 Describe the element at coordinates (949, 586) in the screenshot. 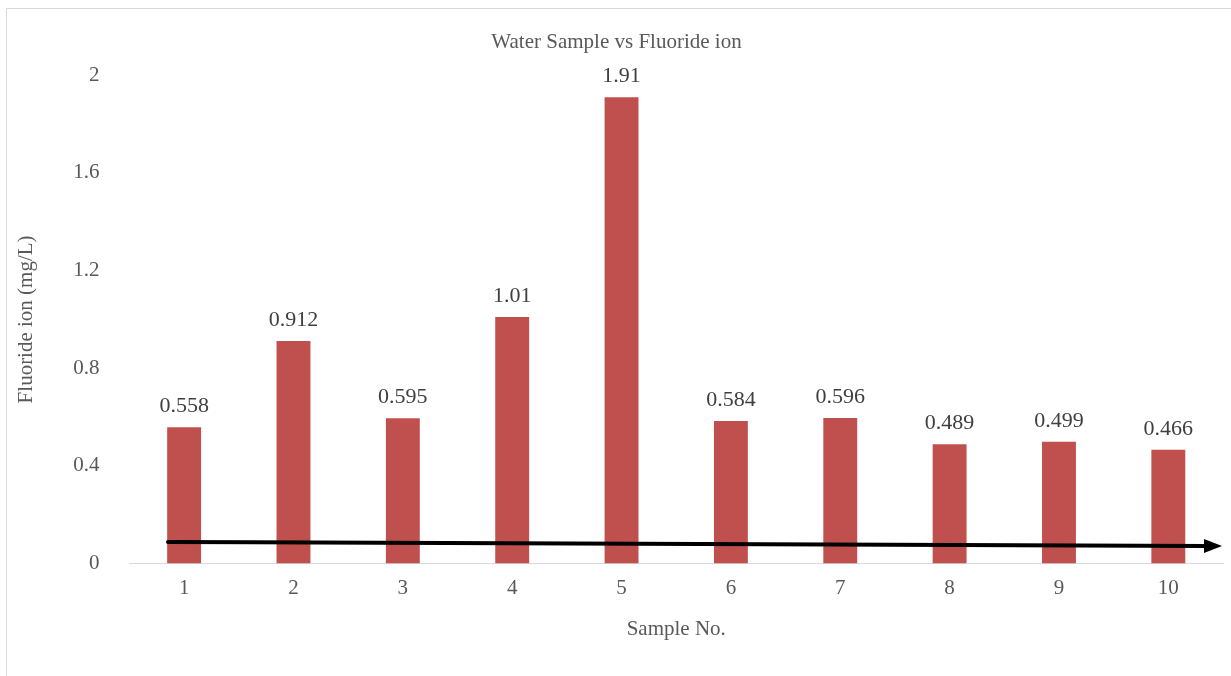

I see `x-tick-label: 8` at that location.